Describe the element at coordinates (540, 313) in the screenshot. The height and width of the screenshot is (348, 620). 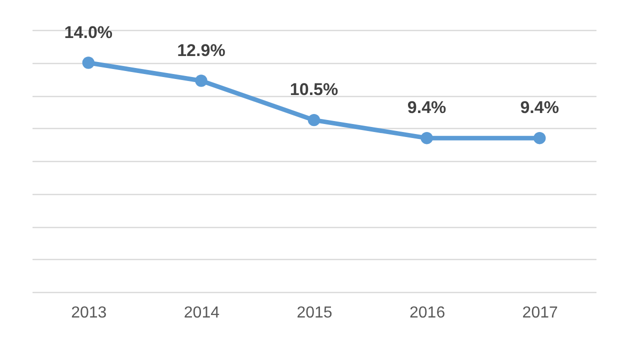
I see `x-tick-label: 2017` at that location.